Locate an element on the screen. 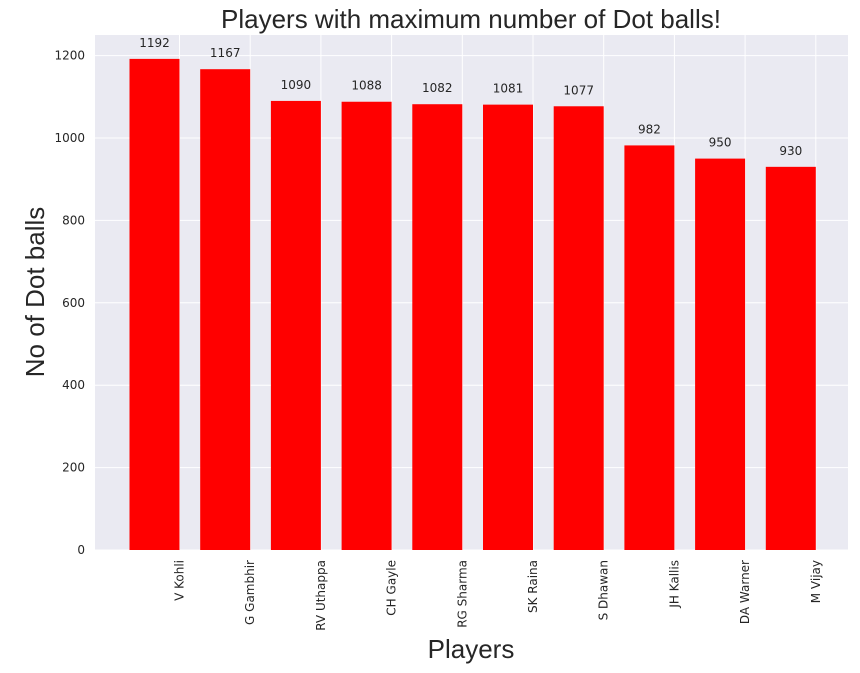 The width and height of the screenshot is (860, 673). y-axis-label: No of Dot balls is located at coordinates (35, 292).